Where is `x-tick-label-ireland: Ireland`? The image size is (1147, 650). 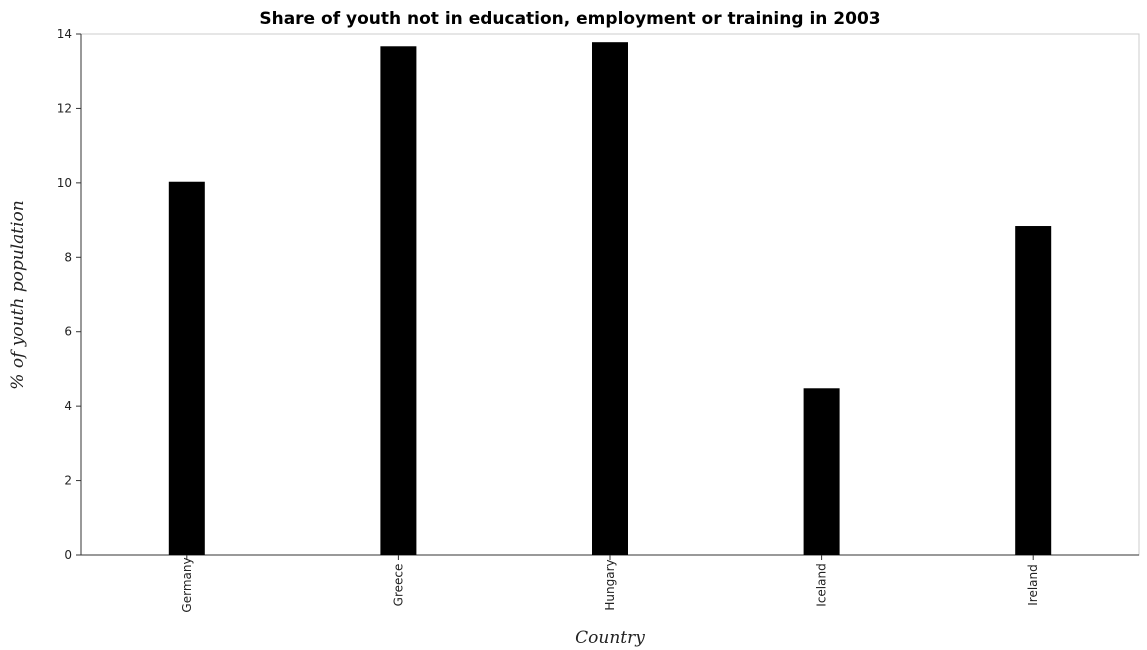 x-tick-label-ireland: Ireland is located at coordinates (1033, 585).